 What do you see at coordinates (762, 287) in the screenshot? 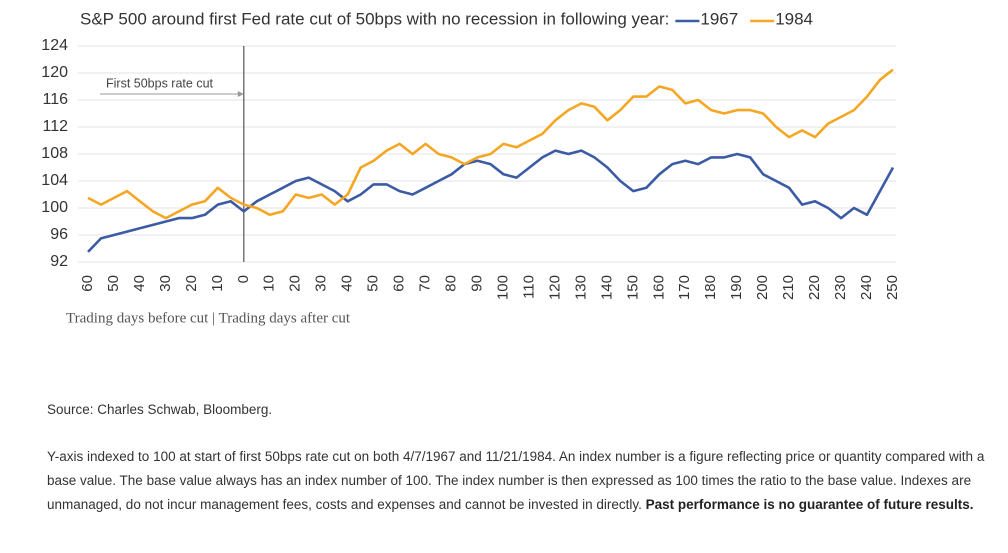
I see `x-tick-label: 200` at bounding box center [762, 287].